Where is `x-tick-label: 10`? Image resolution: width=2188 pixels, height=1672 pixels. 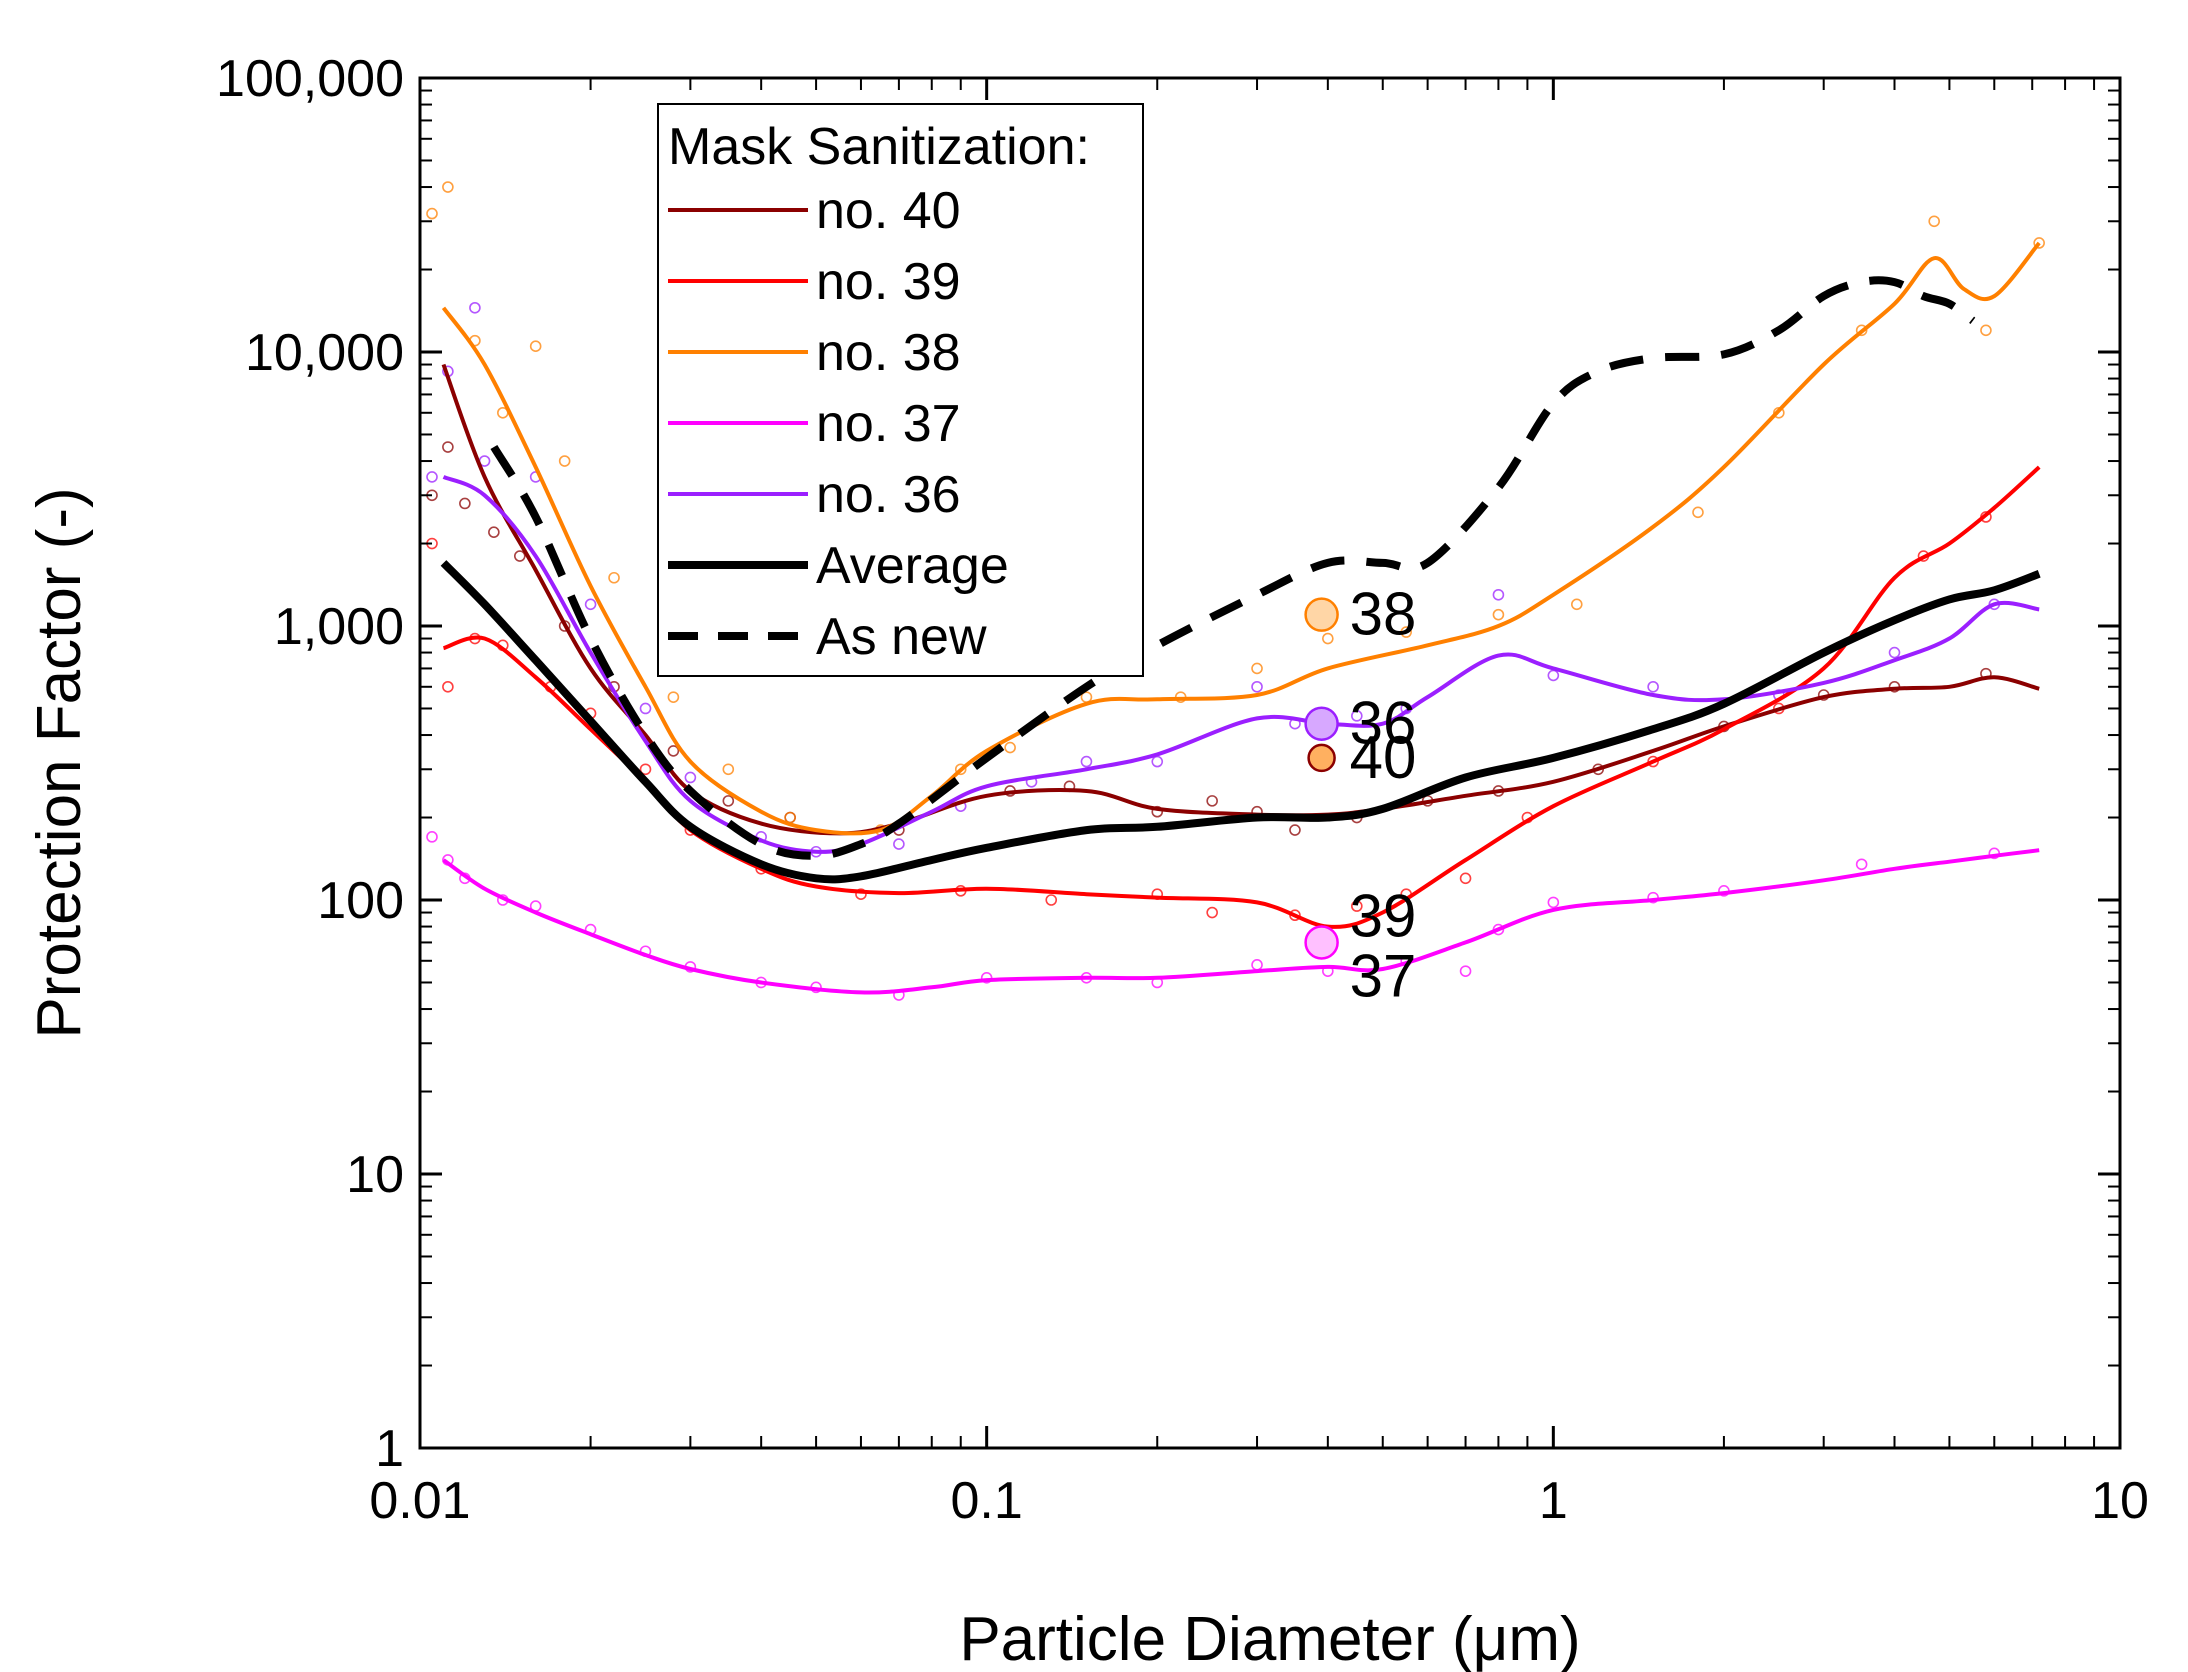 x-tick-label: 10 is located at coordinates (2120, 1501).